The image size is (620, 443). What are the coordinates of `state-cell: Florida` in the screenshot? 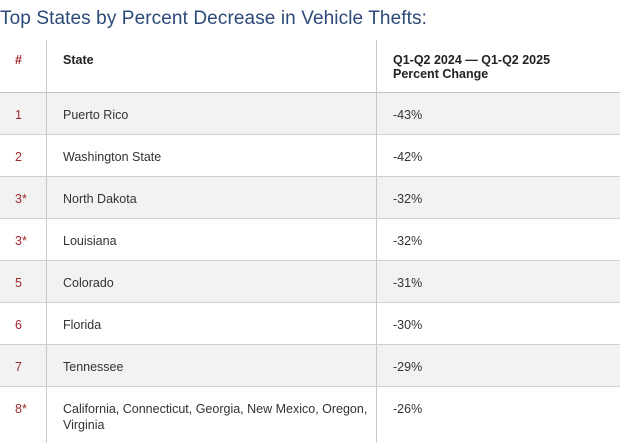 It's located at (211, 323).